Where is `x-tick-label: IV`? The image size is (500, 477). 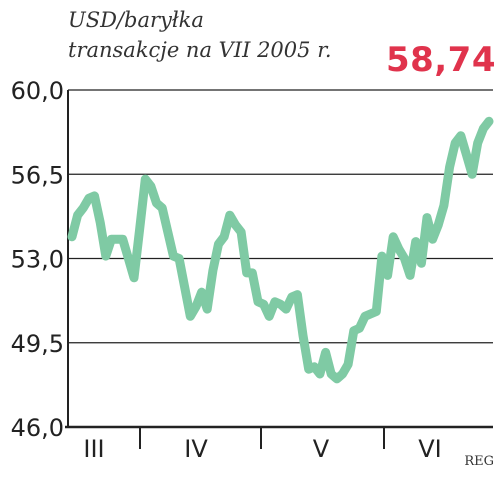 x-tick-label: IV is located at coordinates (196, 449).